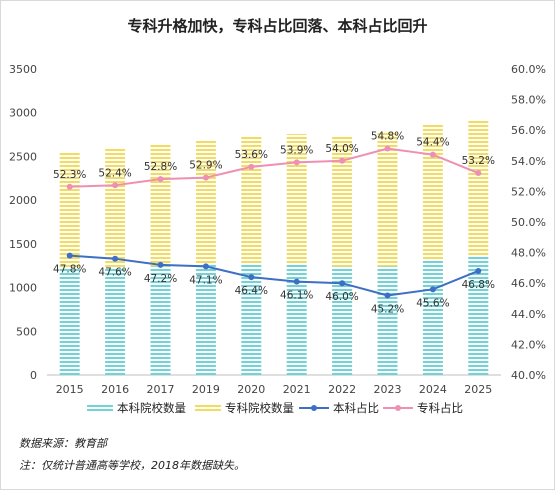  Describe the element at coordinates (528, 314) in the screenshot. I see `y-right-tick-label: 44.0%` at that location.